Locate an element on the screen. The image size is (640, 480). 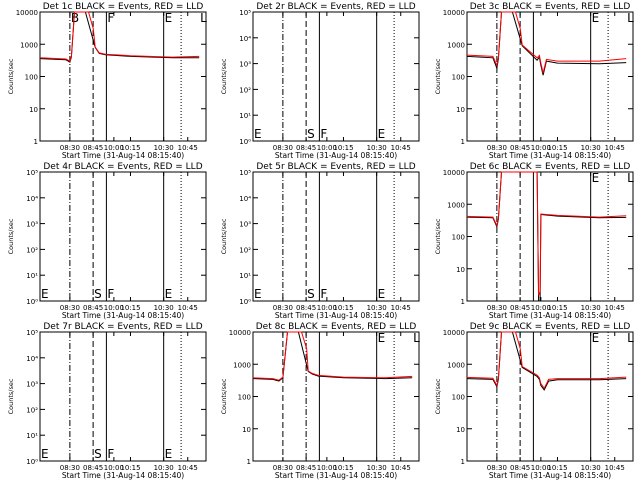
panel-title: Det 6c BLACK = Events, RED = LLD is located at coordinates (550, 167).